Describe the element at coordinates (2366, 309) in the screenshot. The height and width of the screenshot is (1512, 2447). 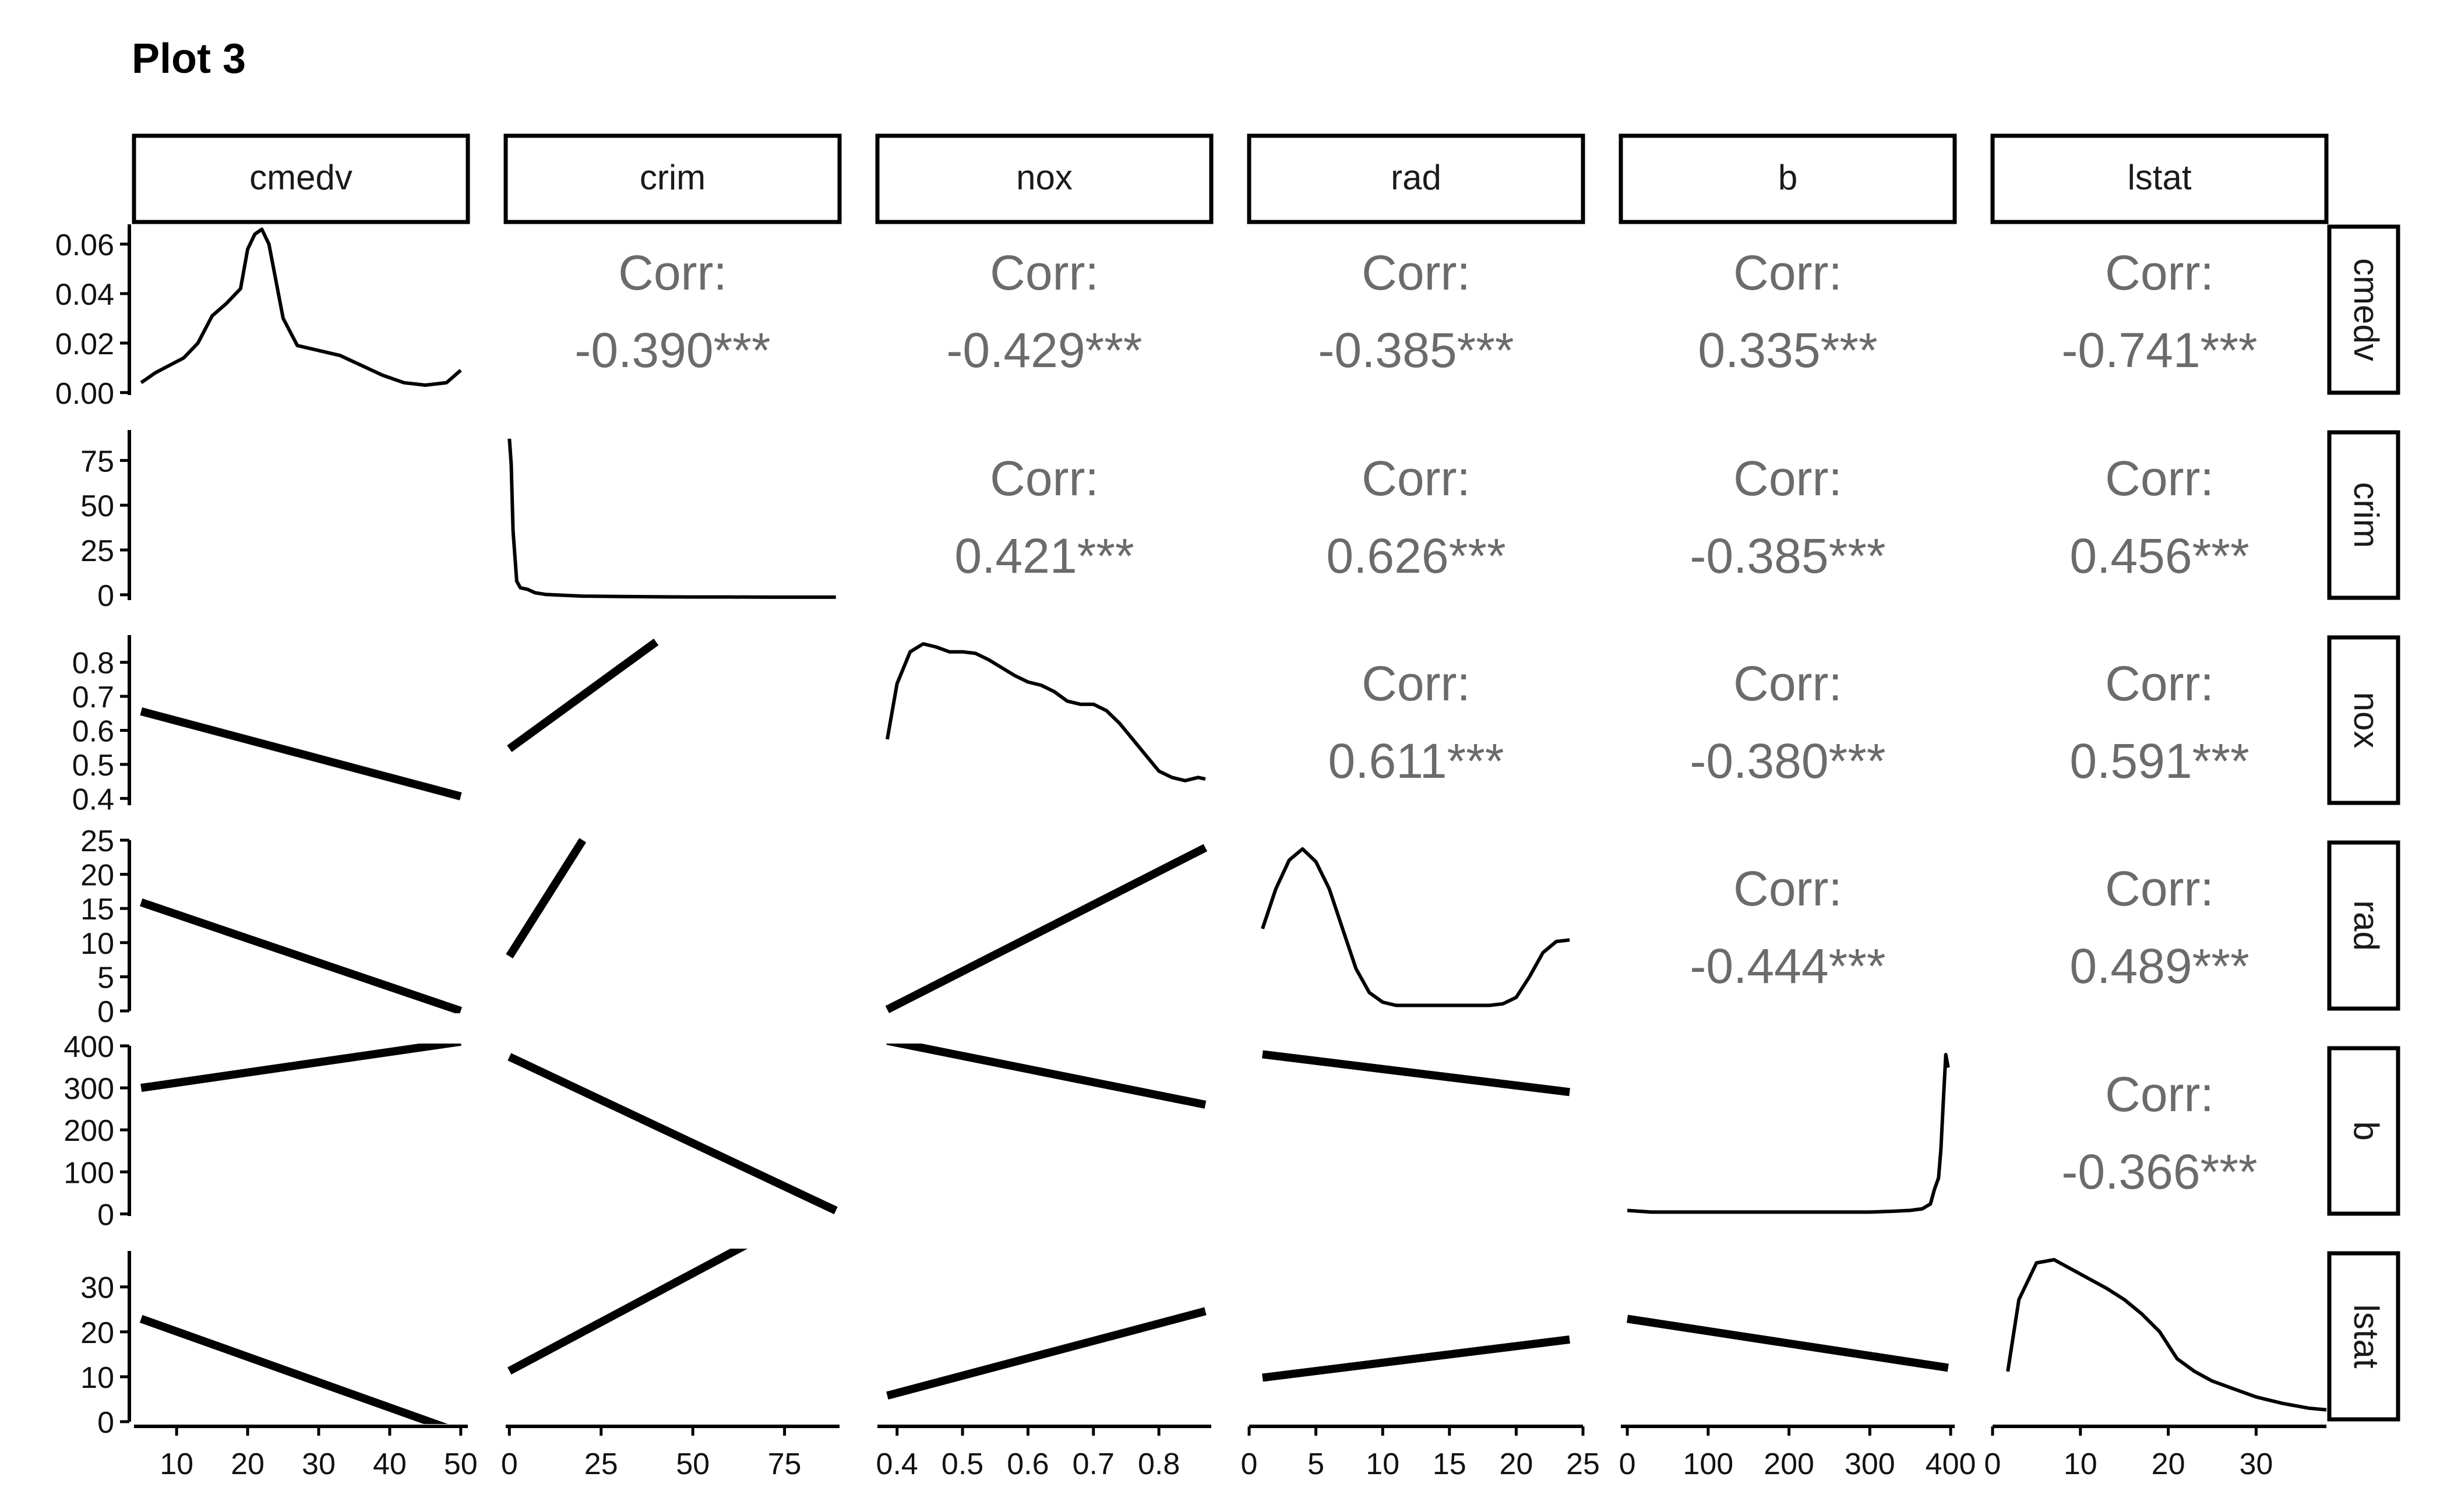
I see `row-strip-label-cmedv: cmedv` at that location.